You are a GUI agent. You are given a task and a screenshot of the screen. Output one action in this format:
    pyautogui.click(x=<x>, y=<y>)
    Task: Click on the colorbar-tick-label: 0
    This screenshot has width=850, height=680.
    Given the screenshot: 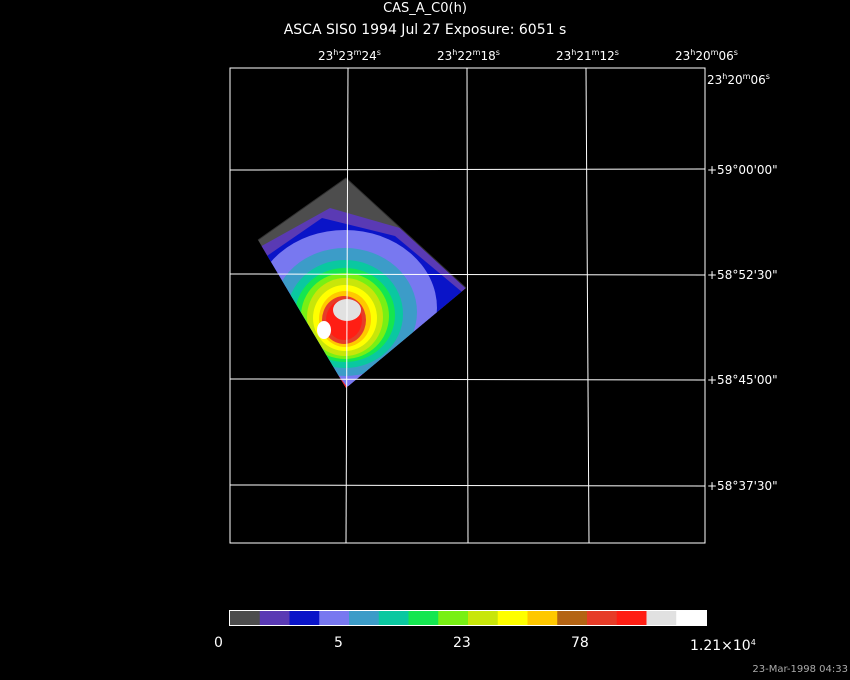 What is the action you would take?
    pyautogui.click(x=218, y=643)
    